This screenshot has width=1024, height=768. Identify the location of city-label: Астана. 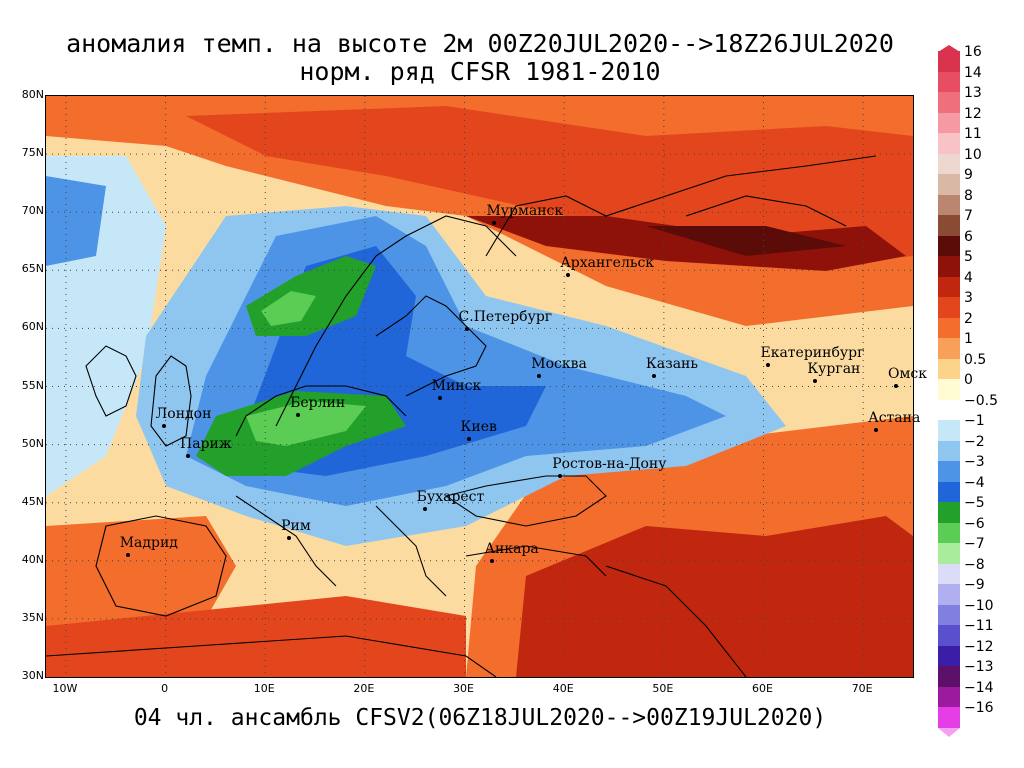
(894, 417).